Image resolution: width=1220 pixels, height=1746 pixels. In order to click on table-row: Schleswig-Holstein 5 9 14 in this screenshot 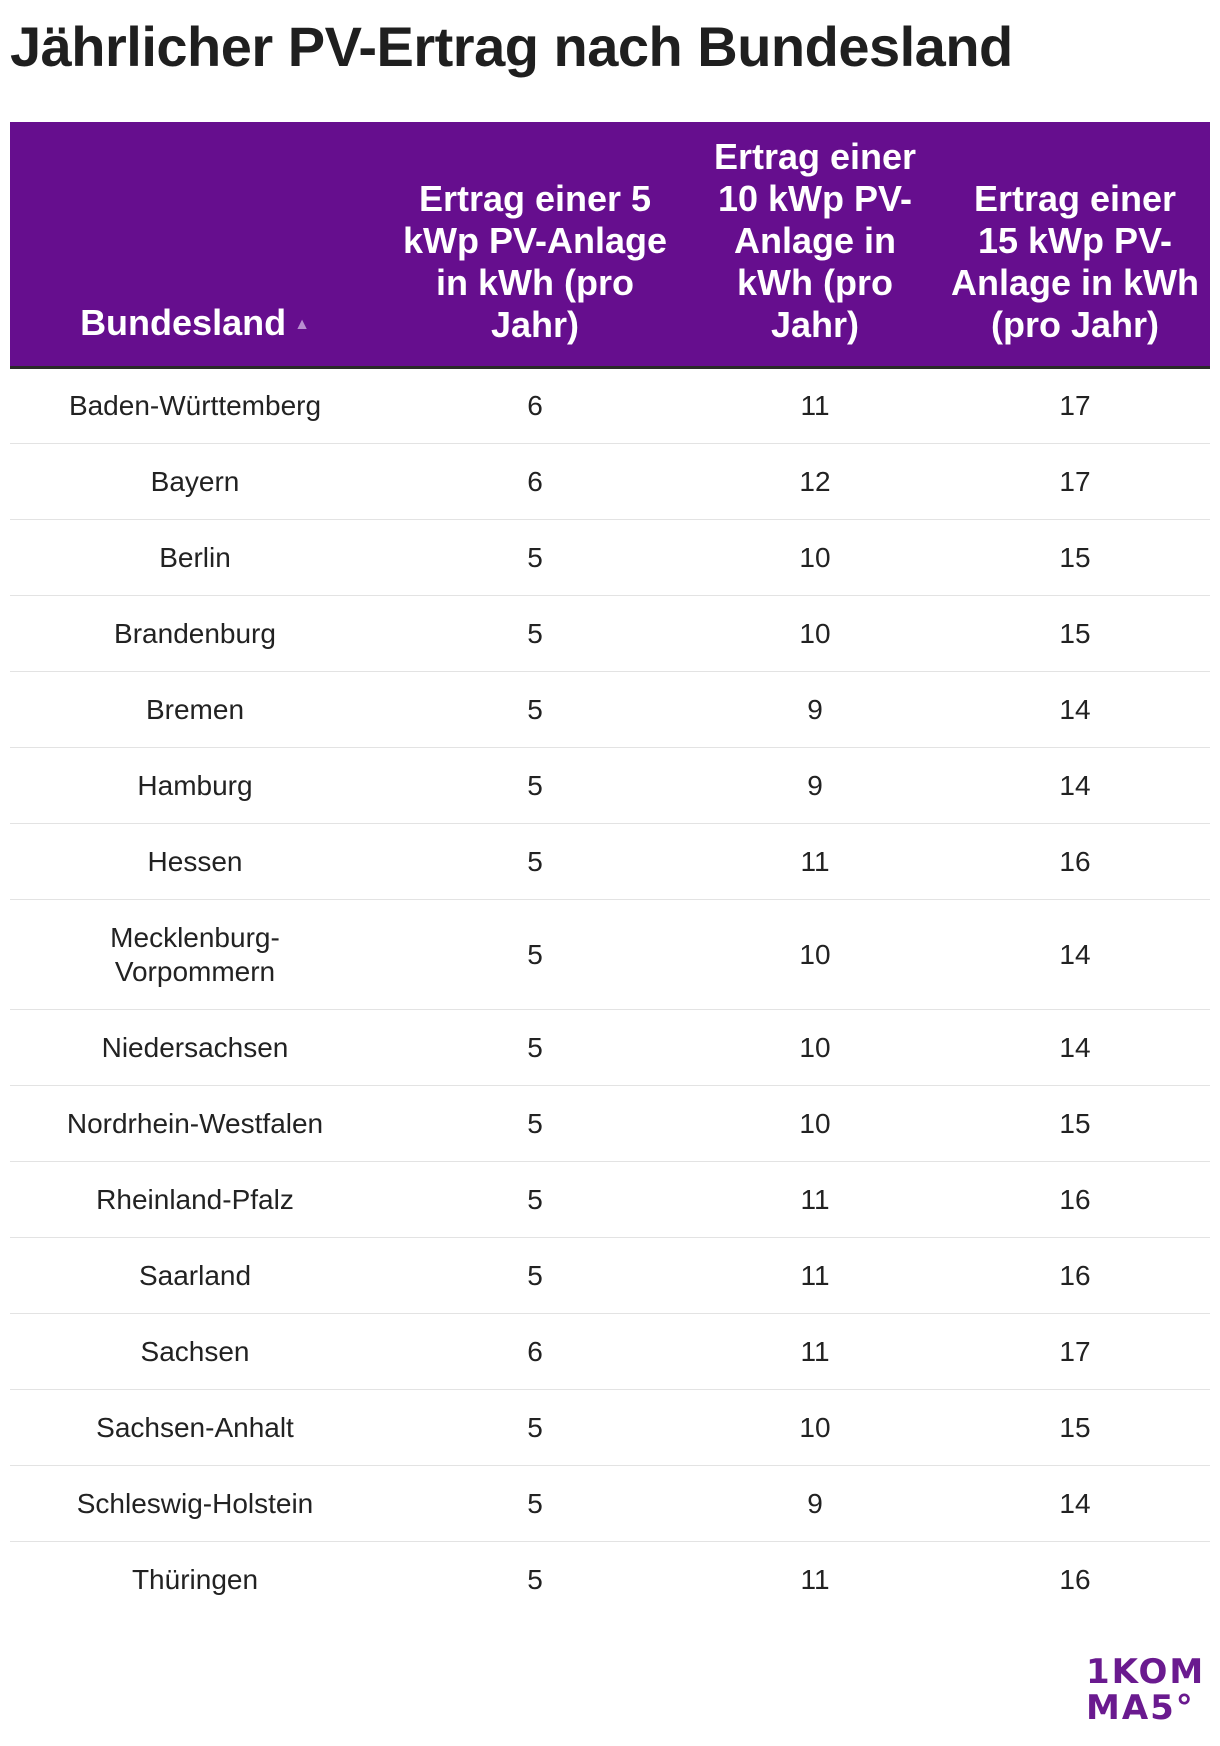, I will do `click(610, 1503)`.